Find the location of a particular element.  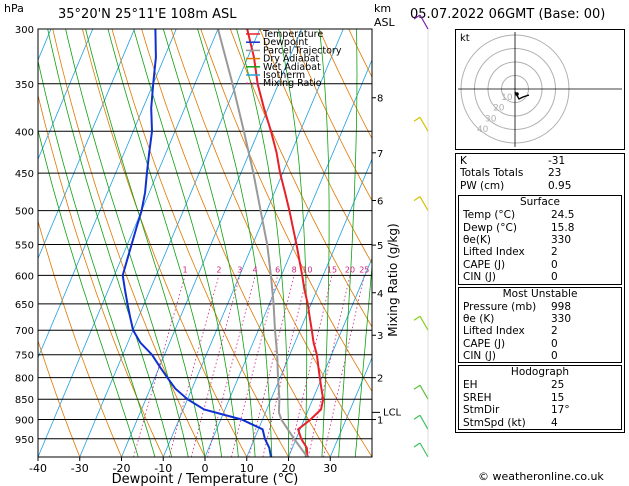

general-key: Totals Totals is located at coordinates (492, 173).